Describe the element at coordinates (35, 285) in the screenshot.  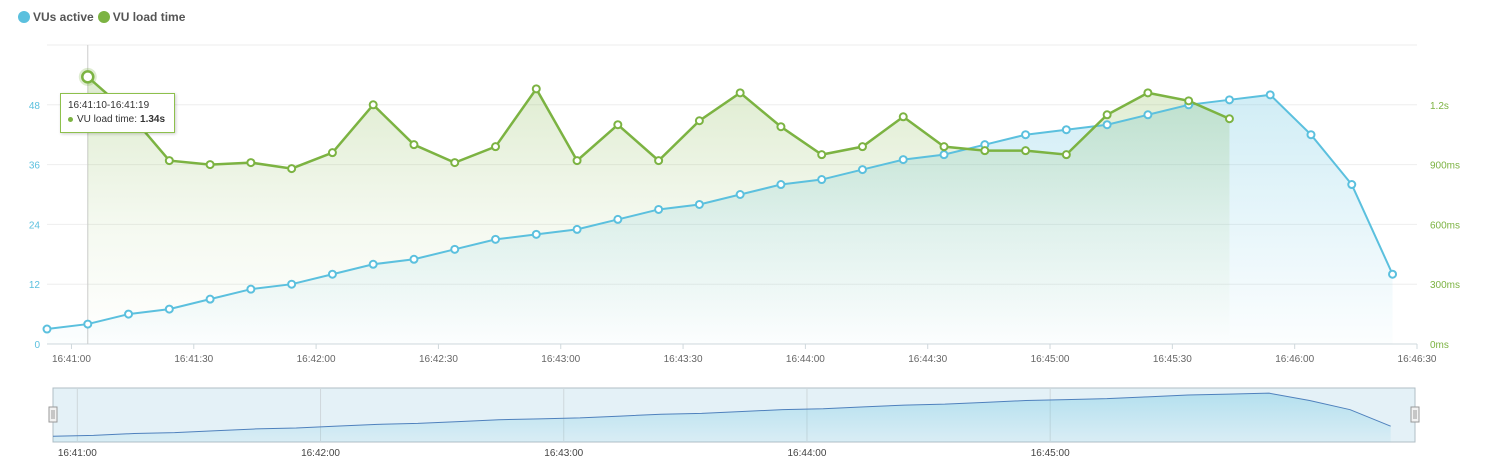
I see `y-left-tick-label: 12` at that location.